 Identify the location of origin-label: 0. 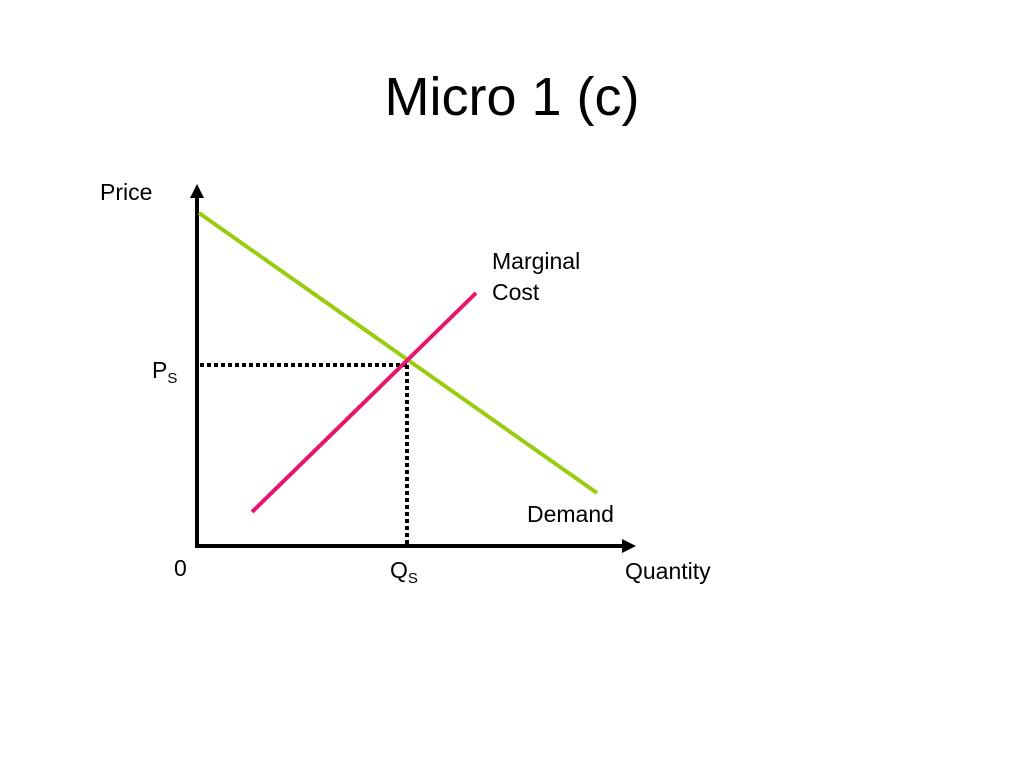
(180, 568).